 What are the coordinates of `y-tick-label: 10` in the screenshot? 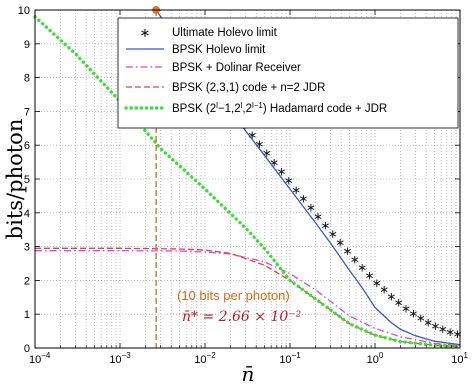 It's located at (24, 11).